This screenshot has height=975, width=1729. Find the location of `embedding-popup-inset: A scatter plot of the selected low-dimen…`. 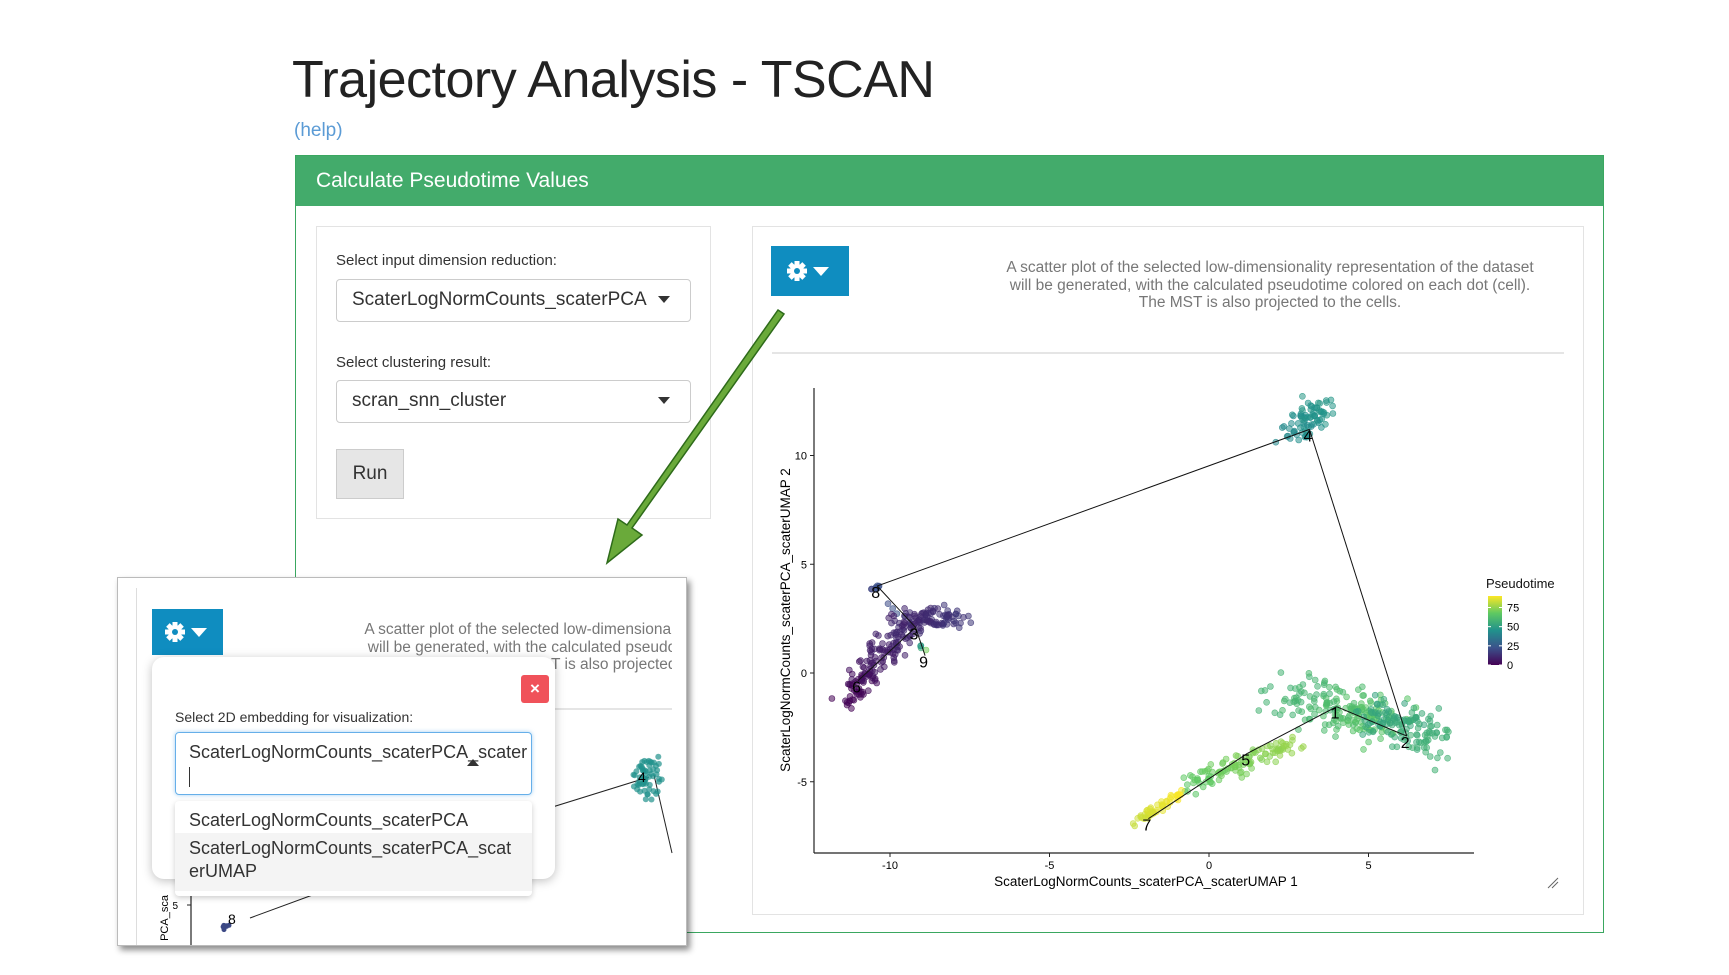

embedding-popup-inset: A scatter plot of the selected low-dimen… is located at coordinates (402, 761).